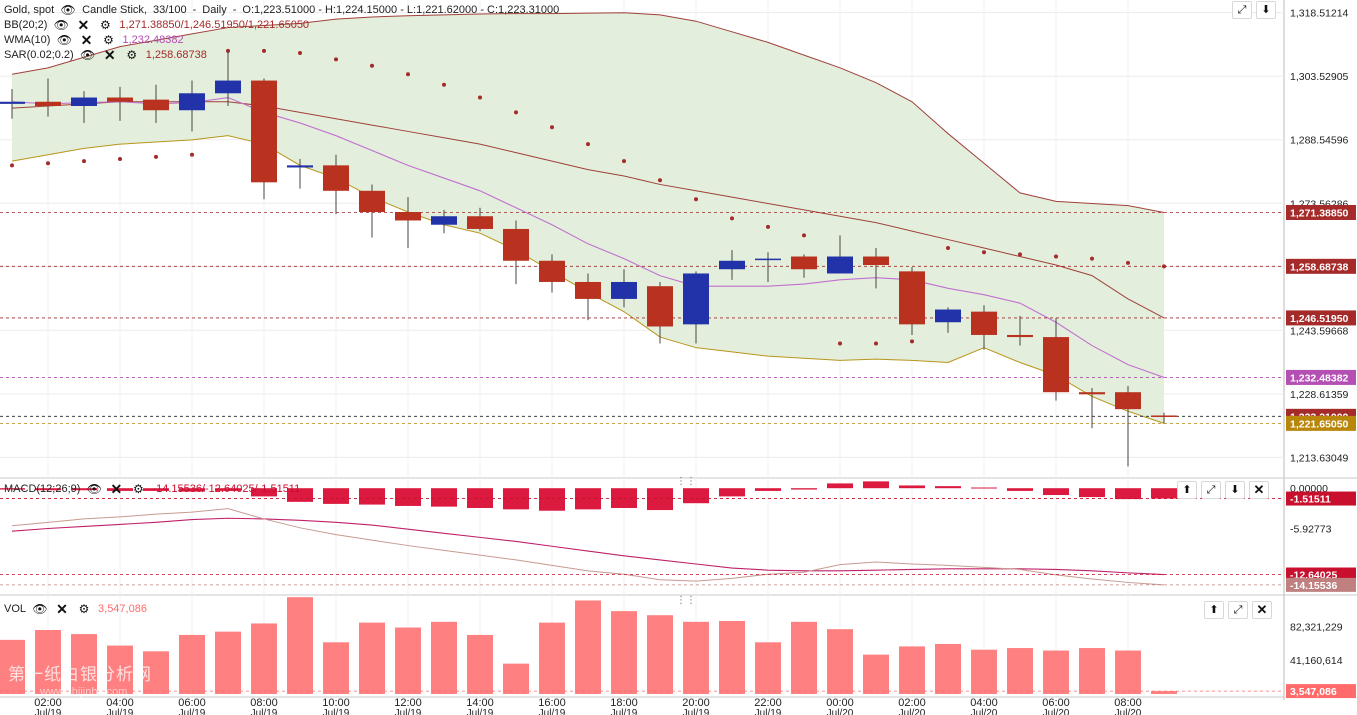  I want to click on x-time-label: 06:00, so click(1056, 703).